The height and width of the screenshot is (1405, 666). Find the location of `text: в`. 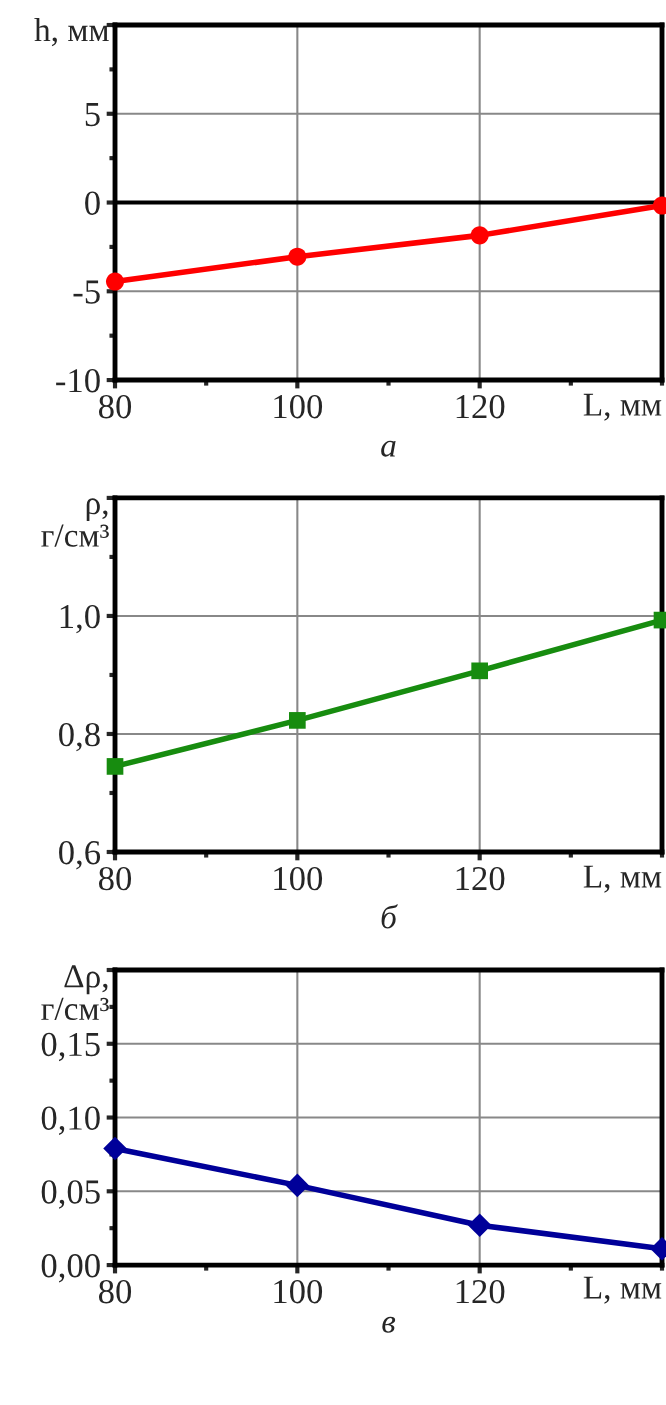

text: в is located at coordinates (389, 1324).